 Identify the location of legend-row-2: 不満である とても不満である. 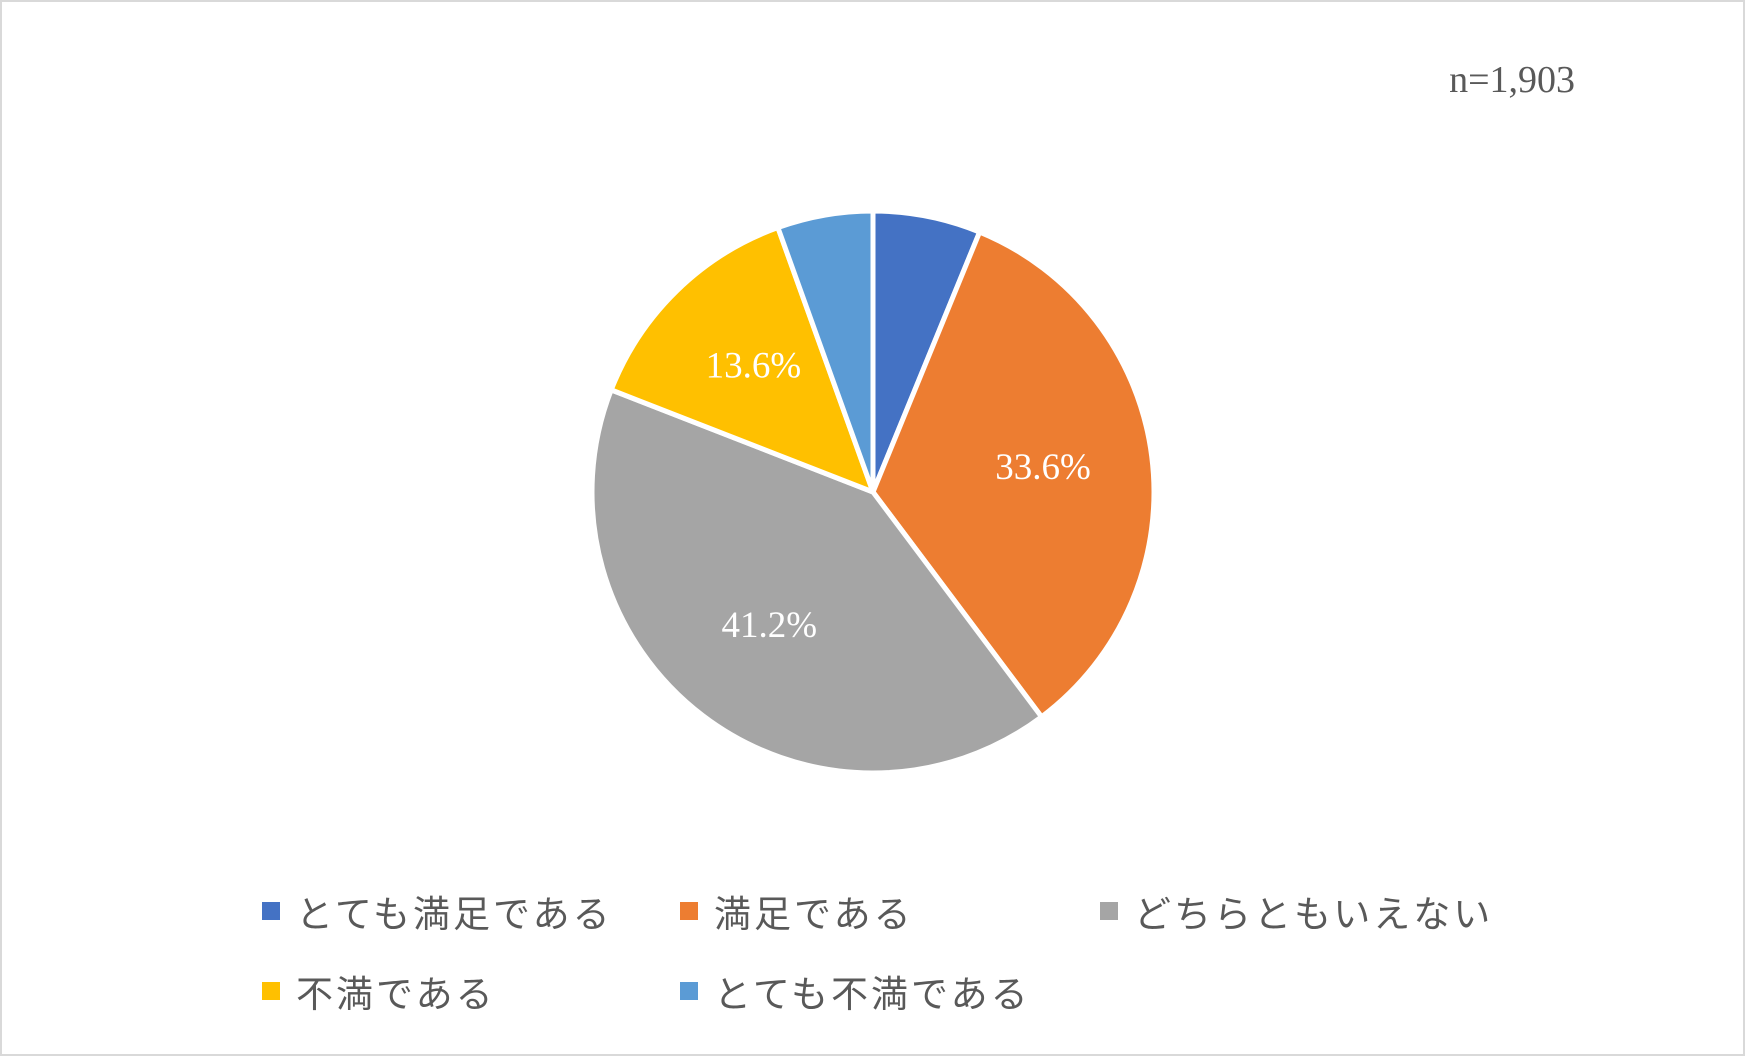
(912, 991).